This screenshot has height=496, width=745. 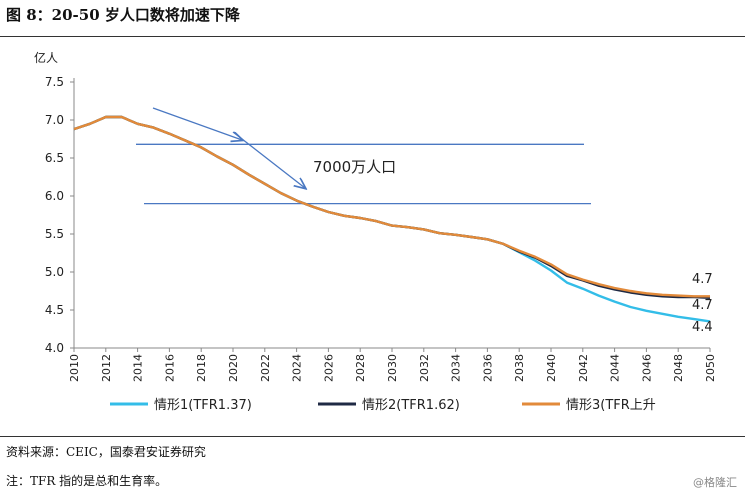 What do you see at coordinates (456, 368) in the screenshot?
I see `x-tick-label: 2034` at bounding box center [456, 368].